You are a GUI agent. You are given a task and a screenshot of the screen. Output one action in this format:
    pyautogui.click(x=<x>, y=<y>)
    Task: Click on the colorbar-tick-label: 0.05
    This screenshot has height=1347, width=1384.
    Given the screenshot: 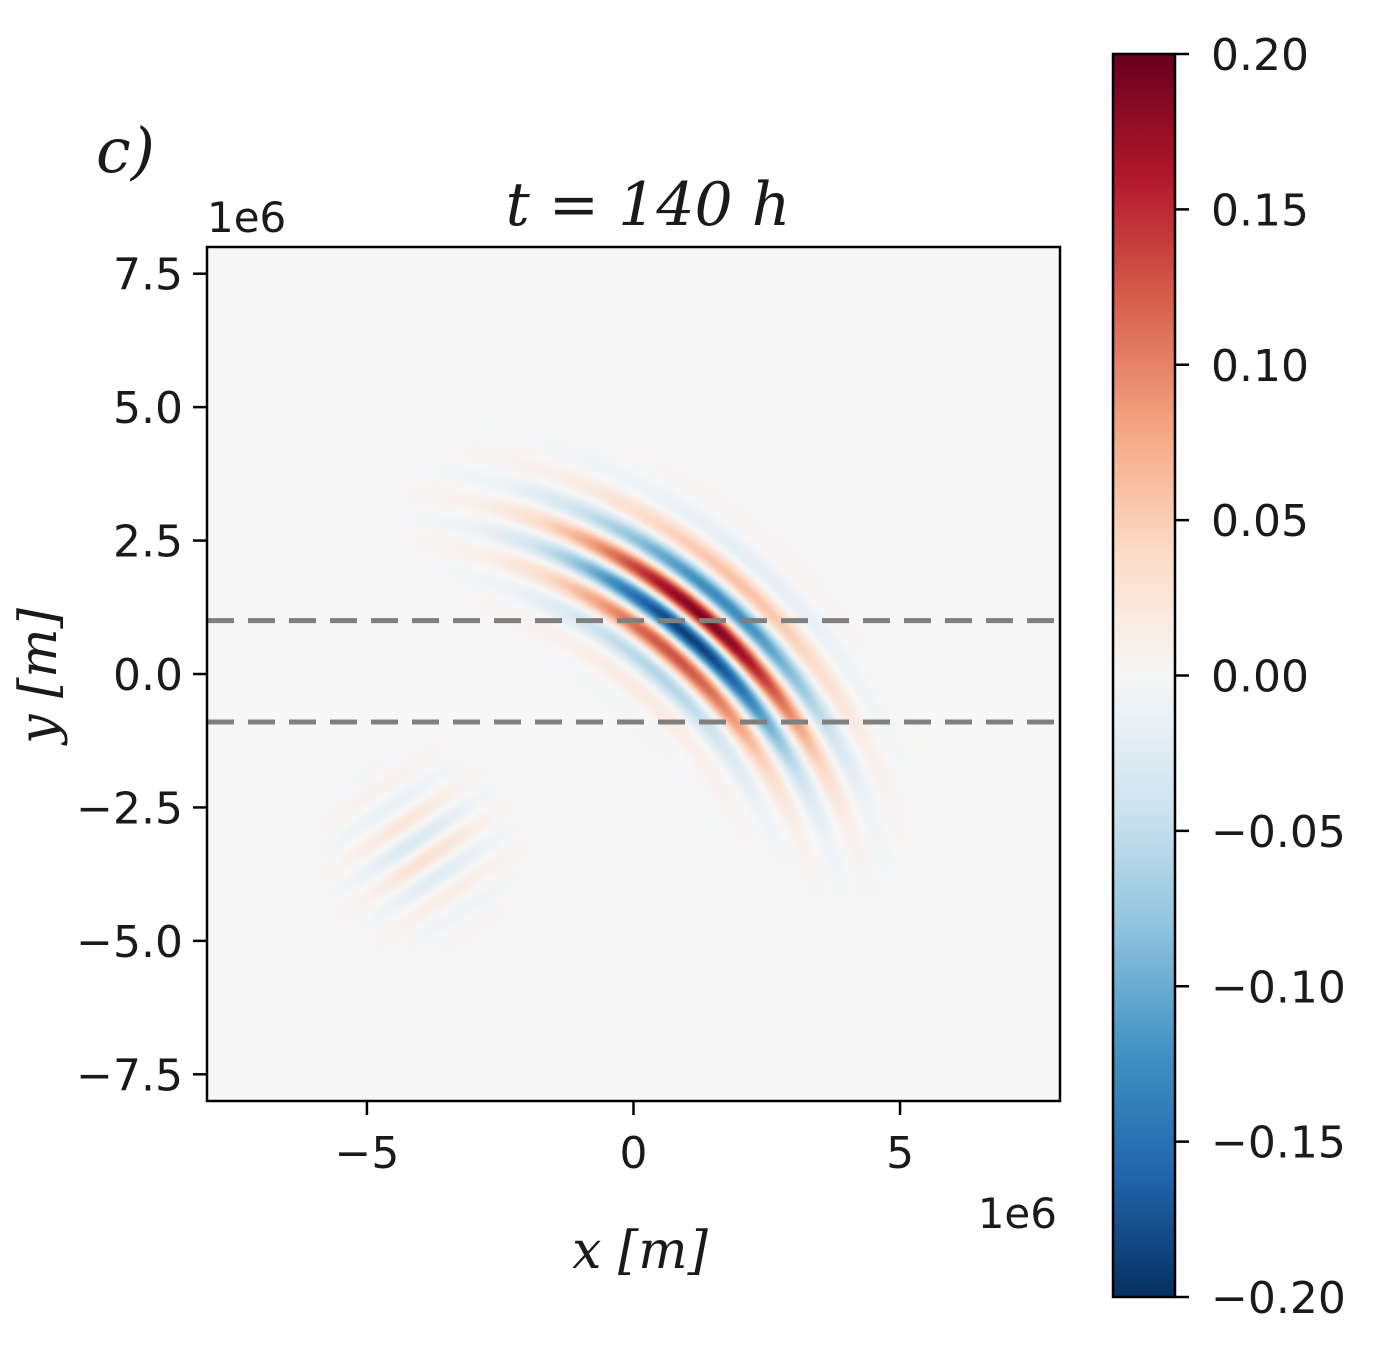 What is the action you would take?
    pyautogui.click(x=1260, y=521)
    